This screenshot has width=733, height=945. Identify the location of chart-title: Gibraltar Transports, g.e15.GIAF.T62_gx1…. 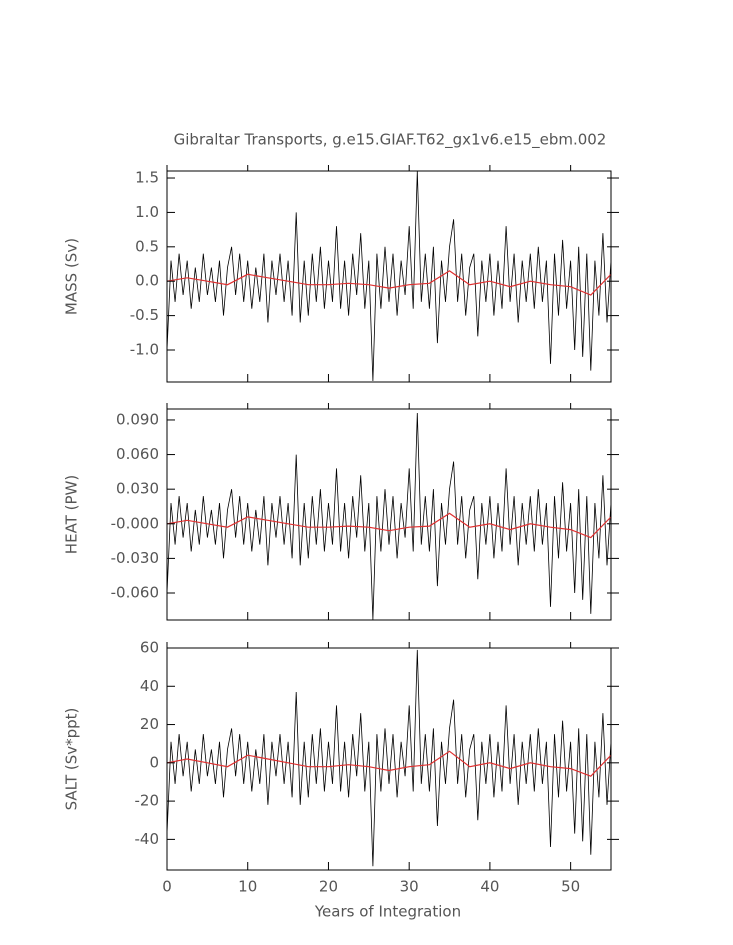
(390, 140).